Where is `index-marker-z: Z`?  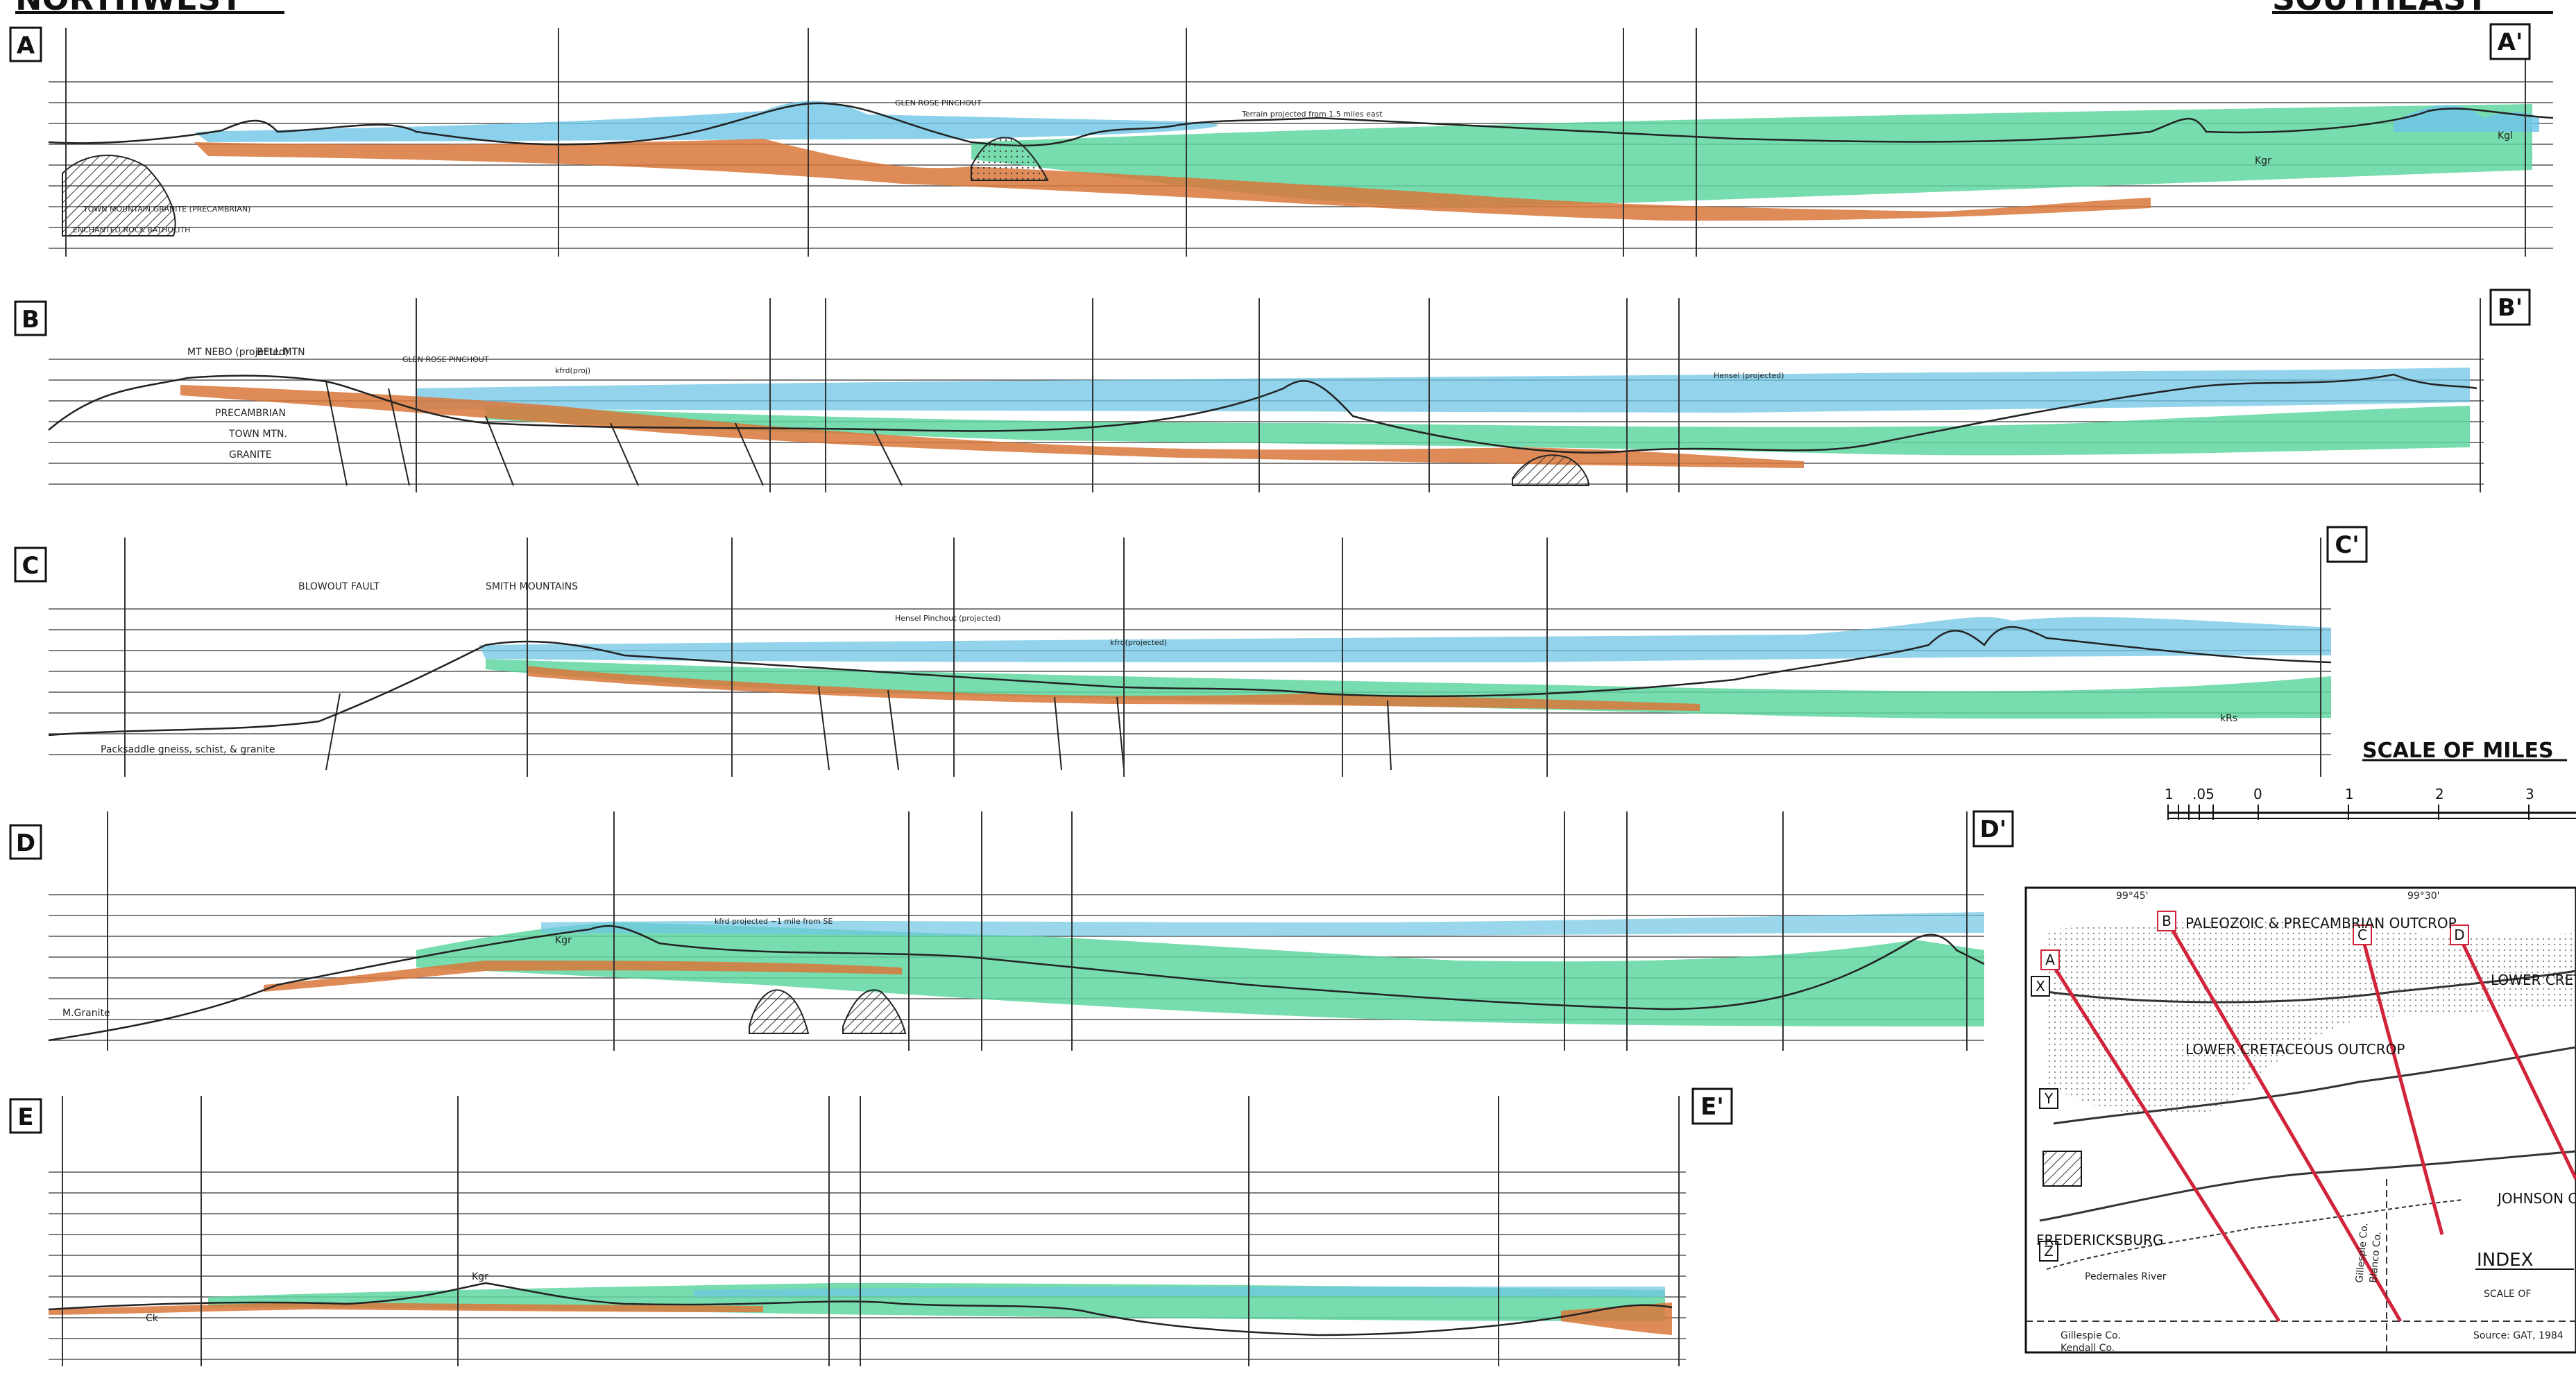 index-marker-z: Z is located at coordinates (2049, 1251).